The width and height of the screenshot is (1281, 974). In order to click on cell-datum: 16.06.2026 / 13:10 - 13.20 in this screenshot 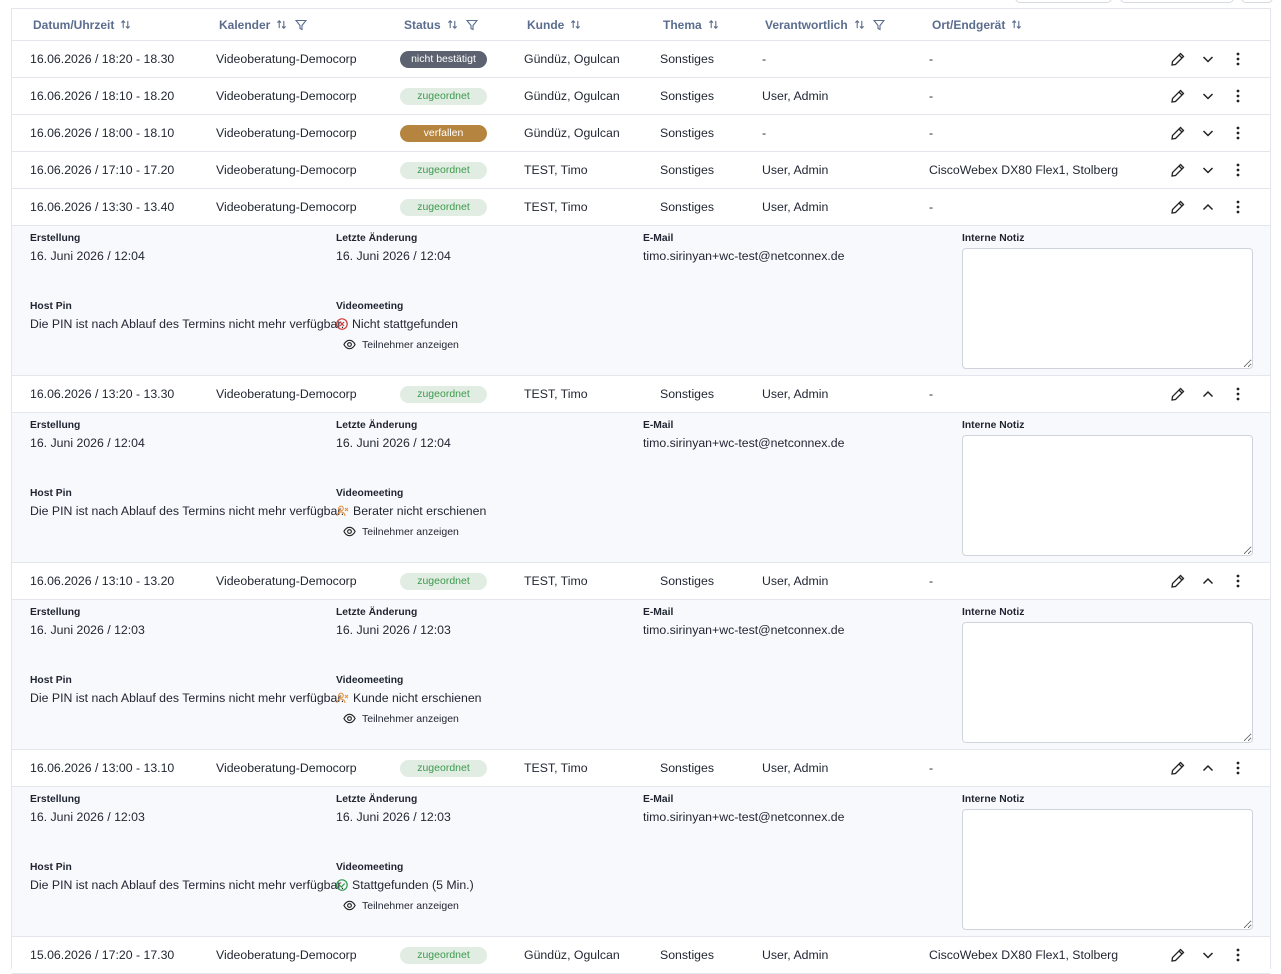, I will do `click(102, 581)`.